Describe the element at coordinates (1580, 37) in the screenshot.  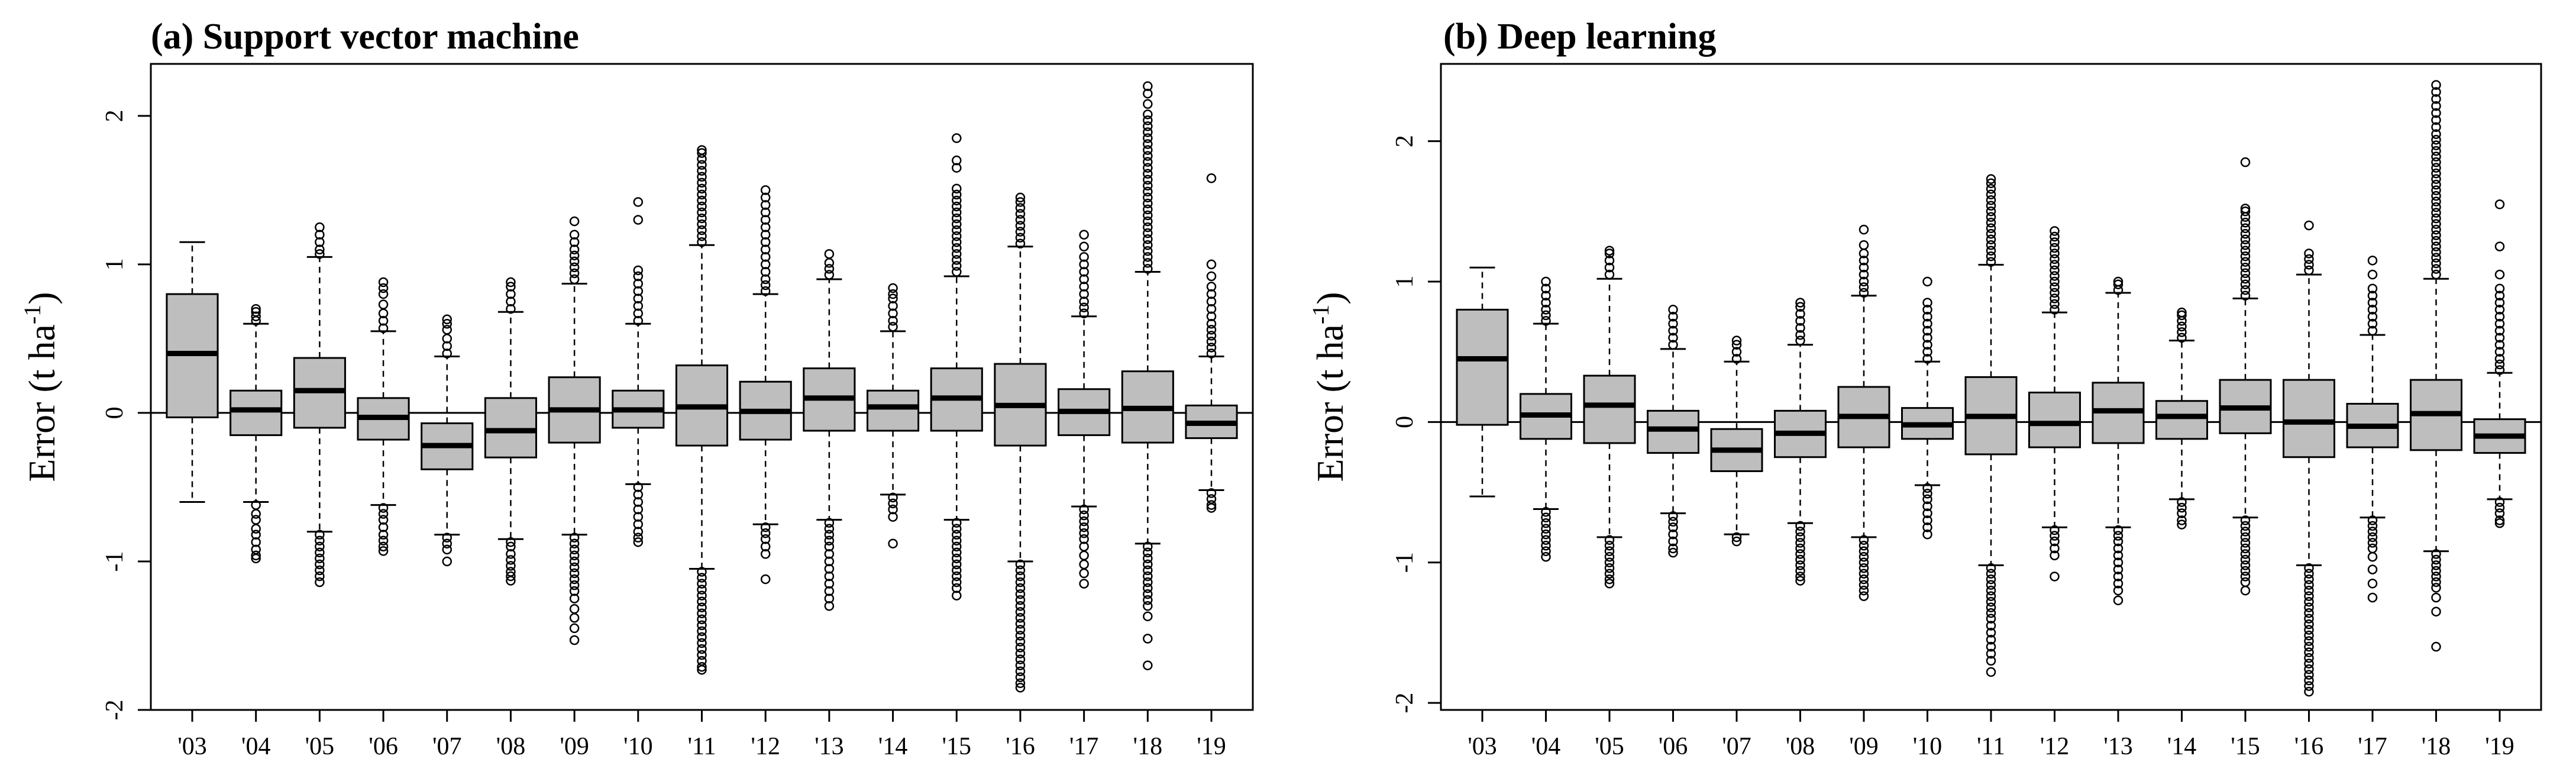
I see `chart-title: (b) Deep learning` at that location.